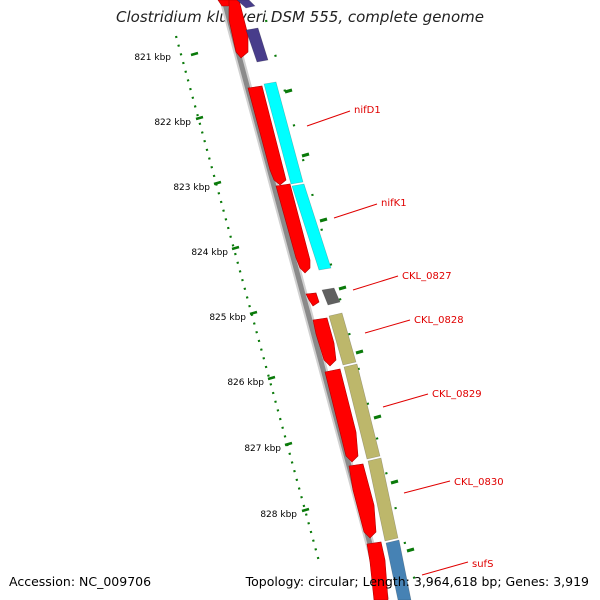 The width and height of the screenshot is (600, 600). I want to click on tick-label: 821 kbp, so click(152, 58).